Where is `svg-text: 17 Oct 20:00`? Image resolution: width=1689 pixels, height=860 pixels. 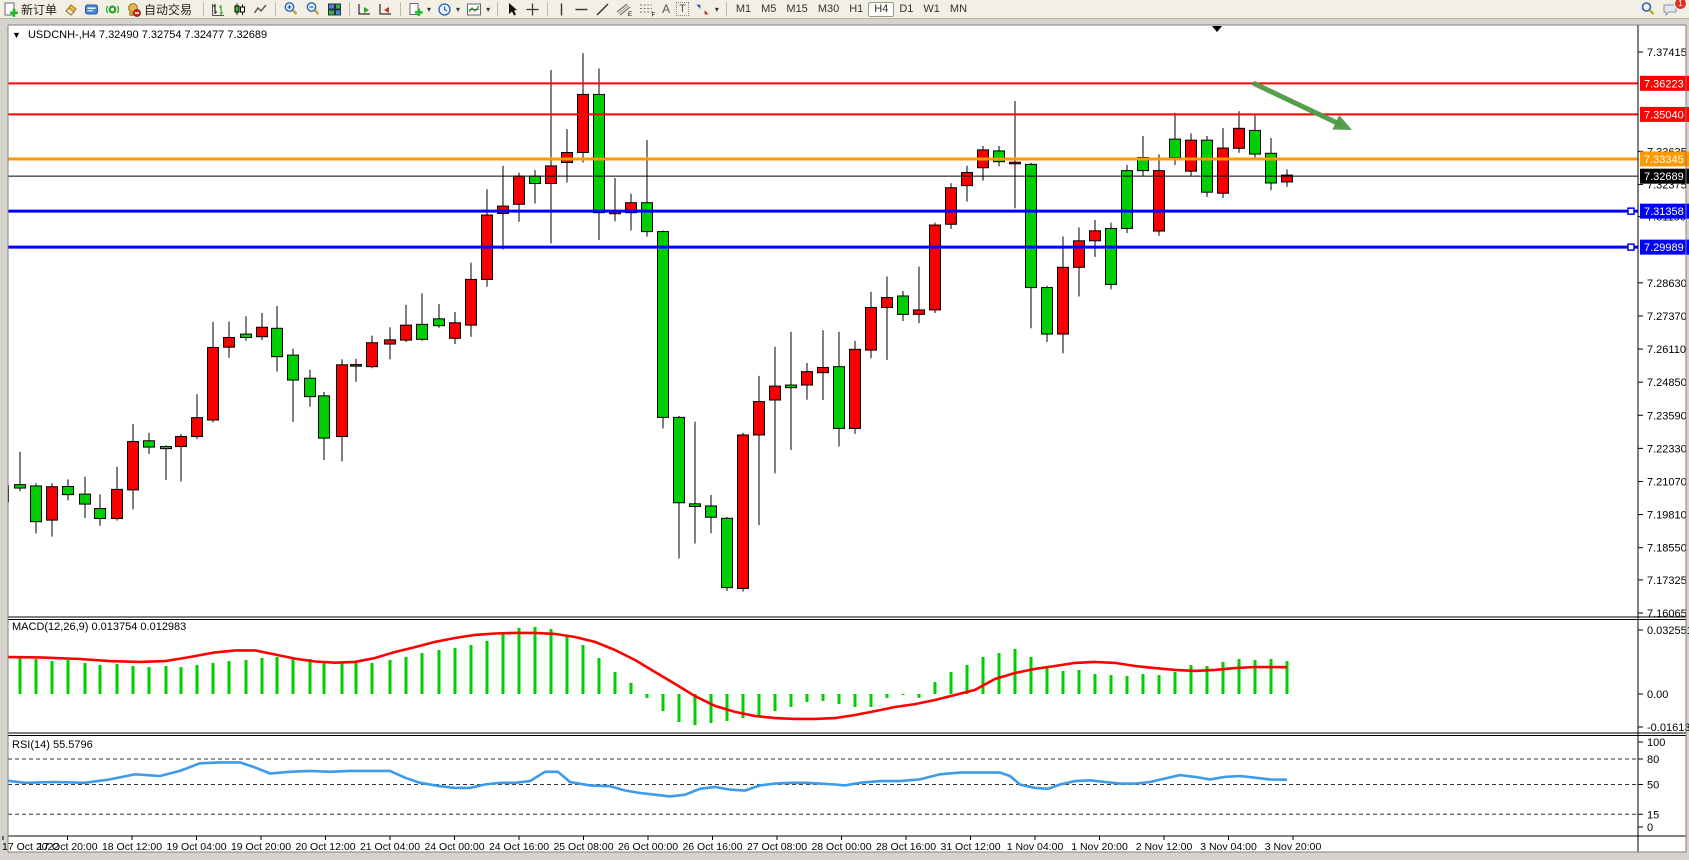
svg-text: 17 Oct 20:00 is located at coordinates (67, 847).